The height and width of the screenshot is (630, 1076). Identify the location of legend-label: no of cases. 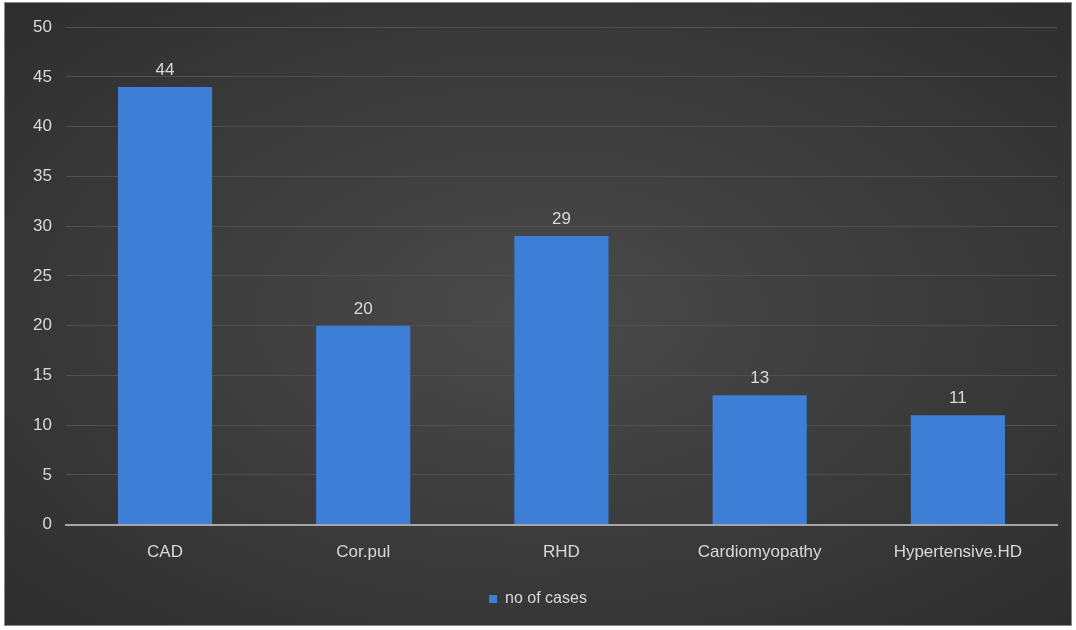
(546, 598).